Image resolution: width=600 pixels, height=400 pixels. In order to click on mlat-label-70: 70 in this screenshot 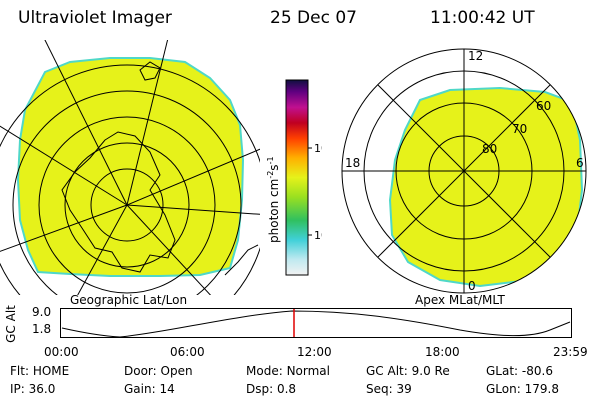, I will do `click(519, 129)`.